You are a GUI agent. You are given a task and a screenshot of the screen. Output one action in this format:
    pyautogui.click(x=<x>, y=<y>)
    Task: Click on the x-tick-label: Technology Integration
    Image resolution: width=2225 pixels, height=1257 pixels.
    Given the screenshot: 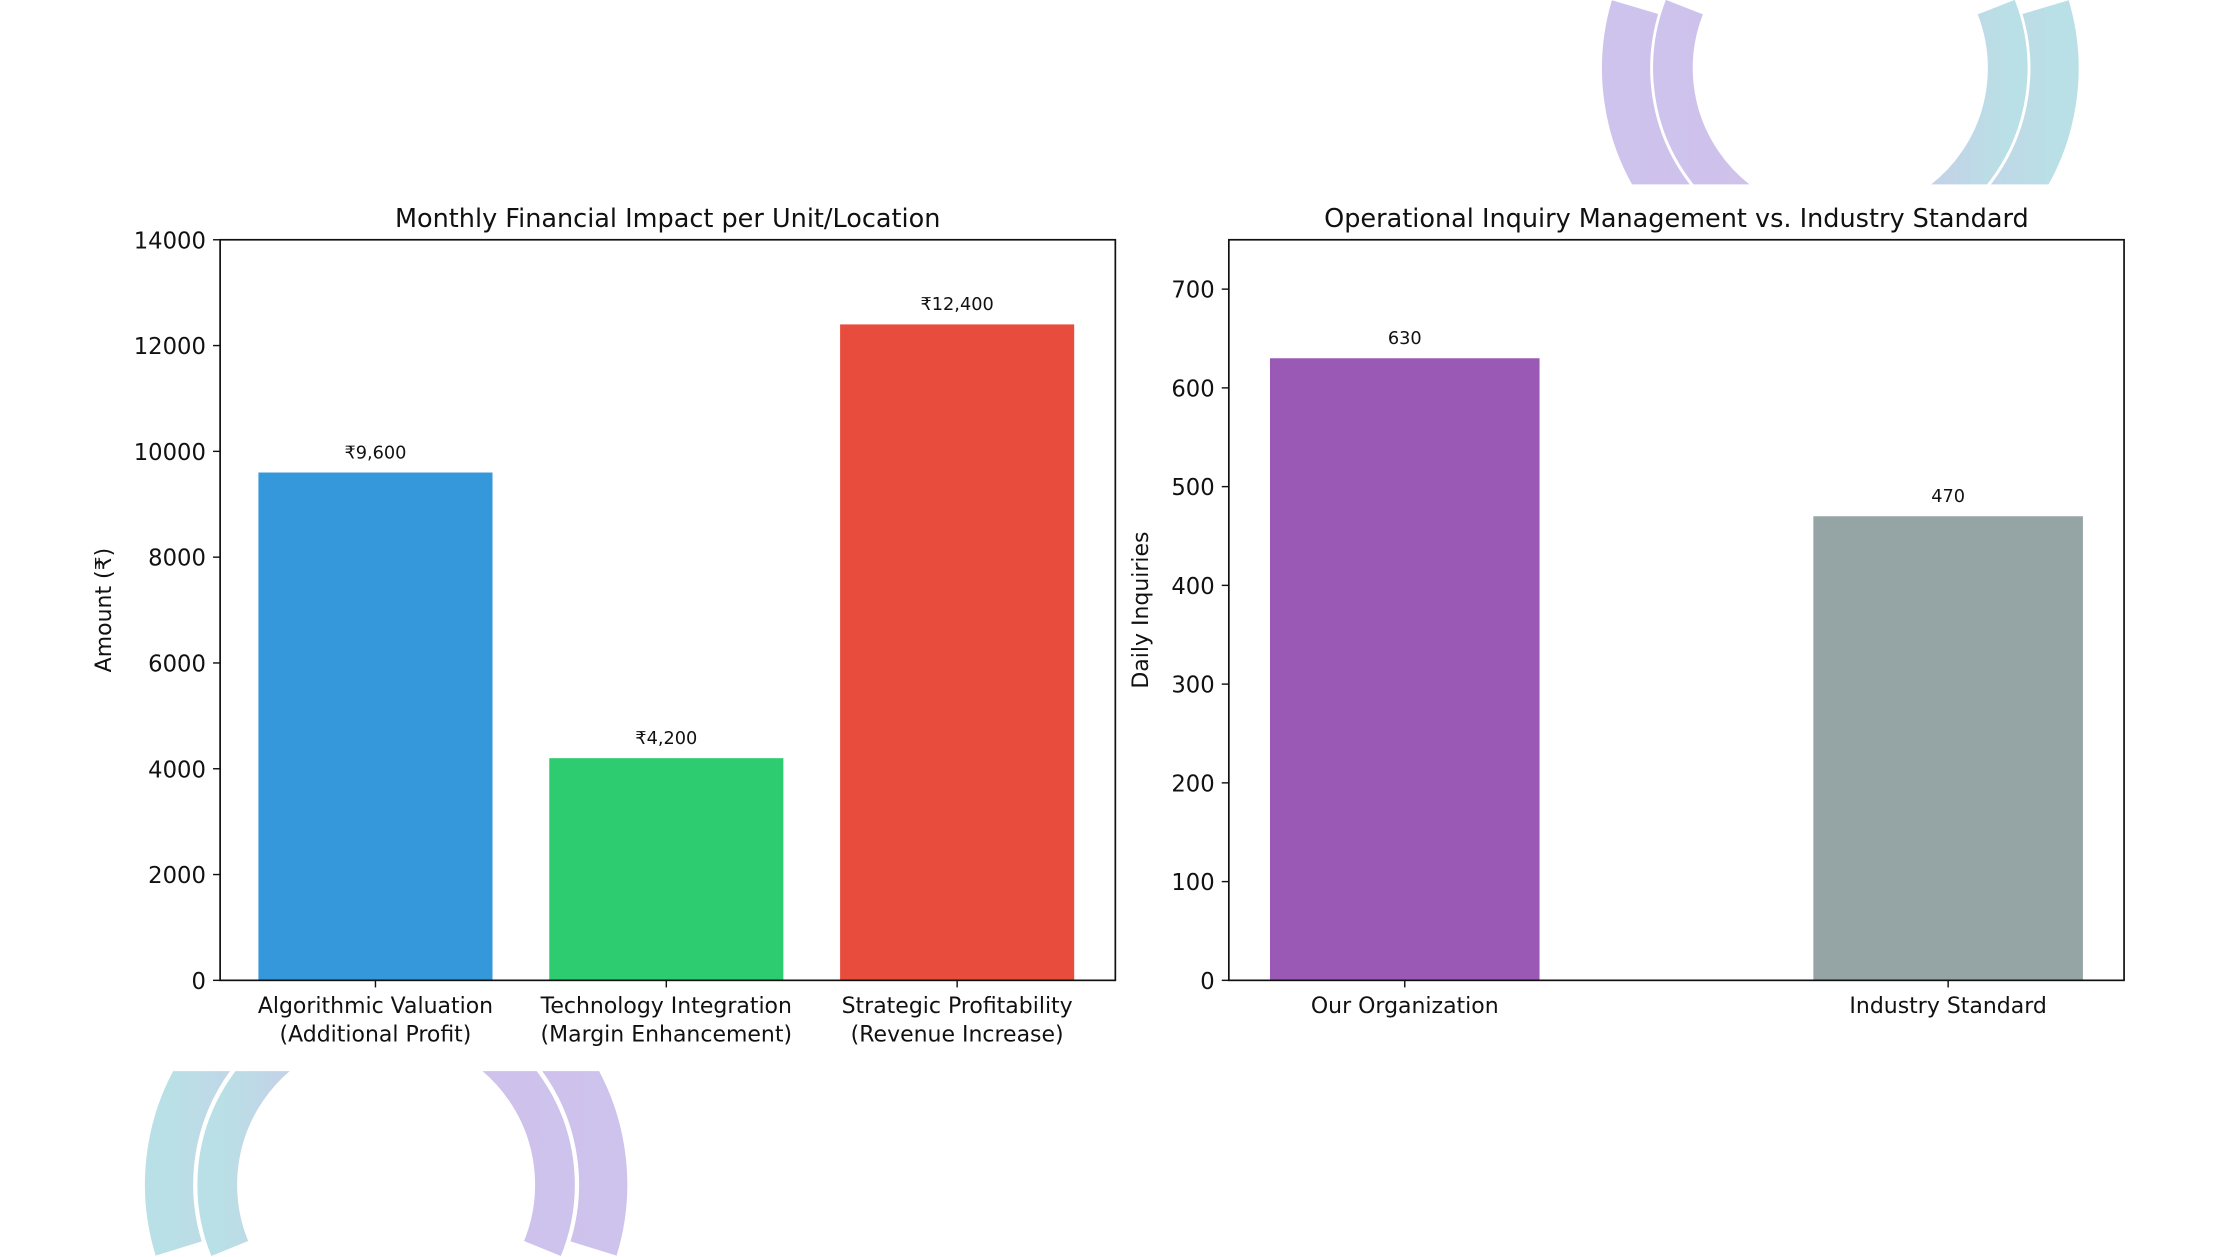 What is the action you would take?
    pyautogui.click(x=666, y=1006)
    